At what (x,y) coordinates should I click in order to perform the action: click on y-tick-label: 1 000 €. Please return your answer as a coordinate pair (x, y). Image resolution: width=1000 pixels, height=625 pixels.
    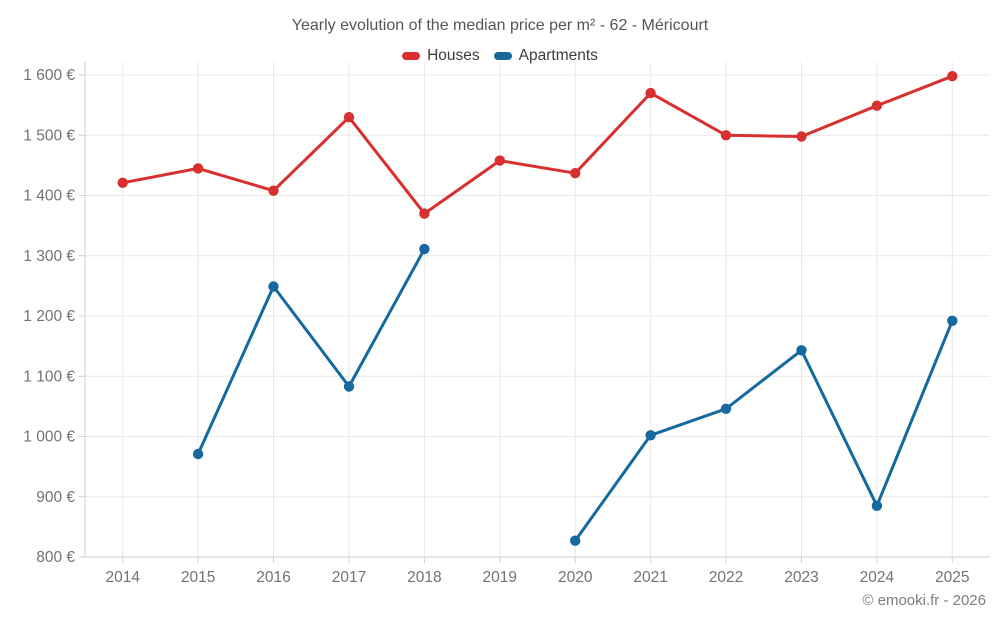
    Looking at the image, I should click on (49, 437).